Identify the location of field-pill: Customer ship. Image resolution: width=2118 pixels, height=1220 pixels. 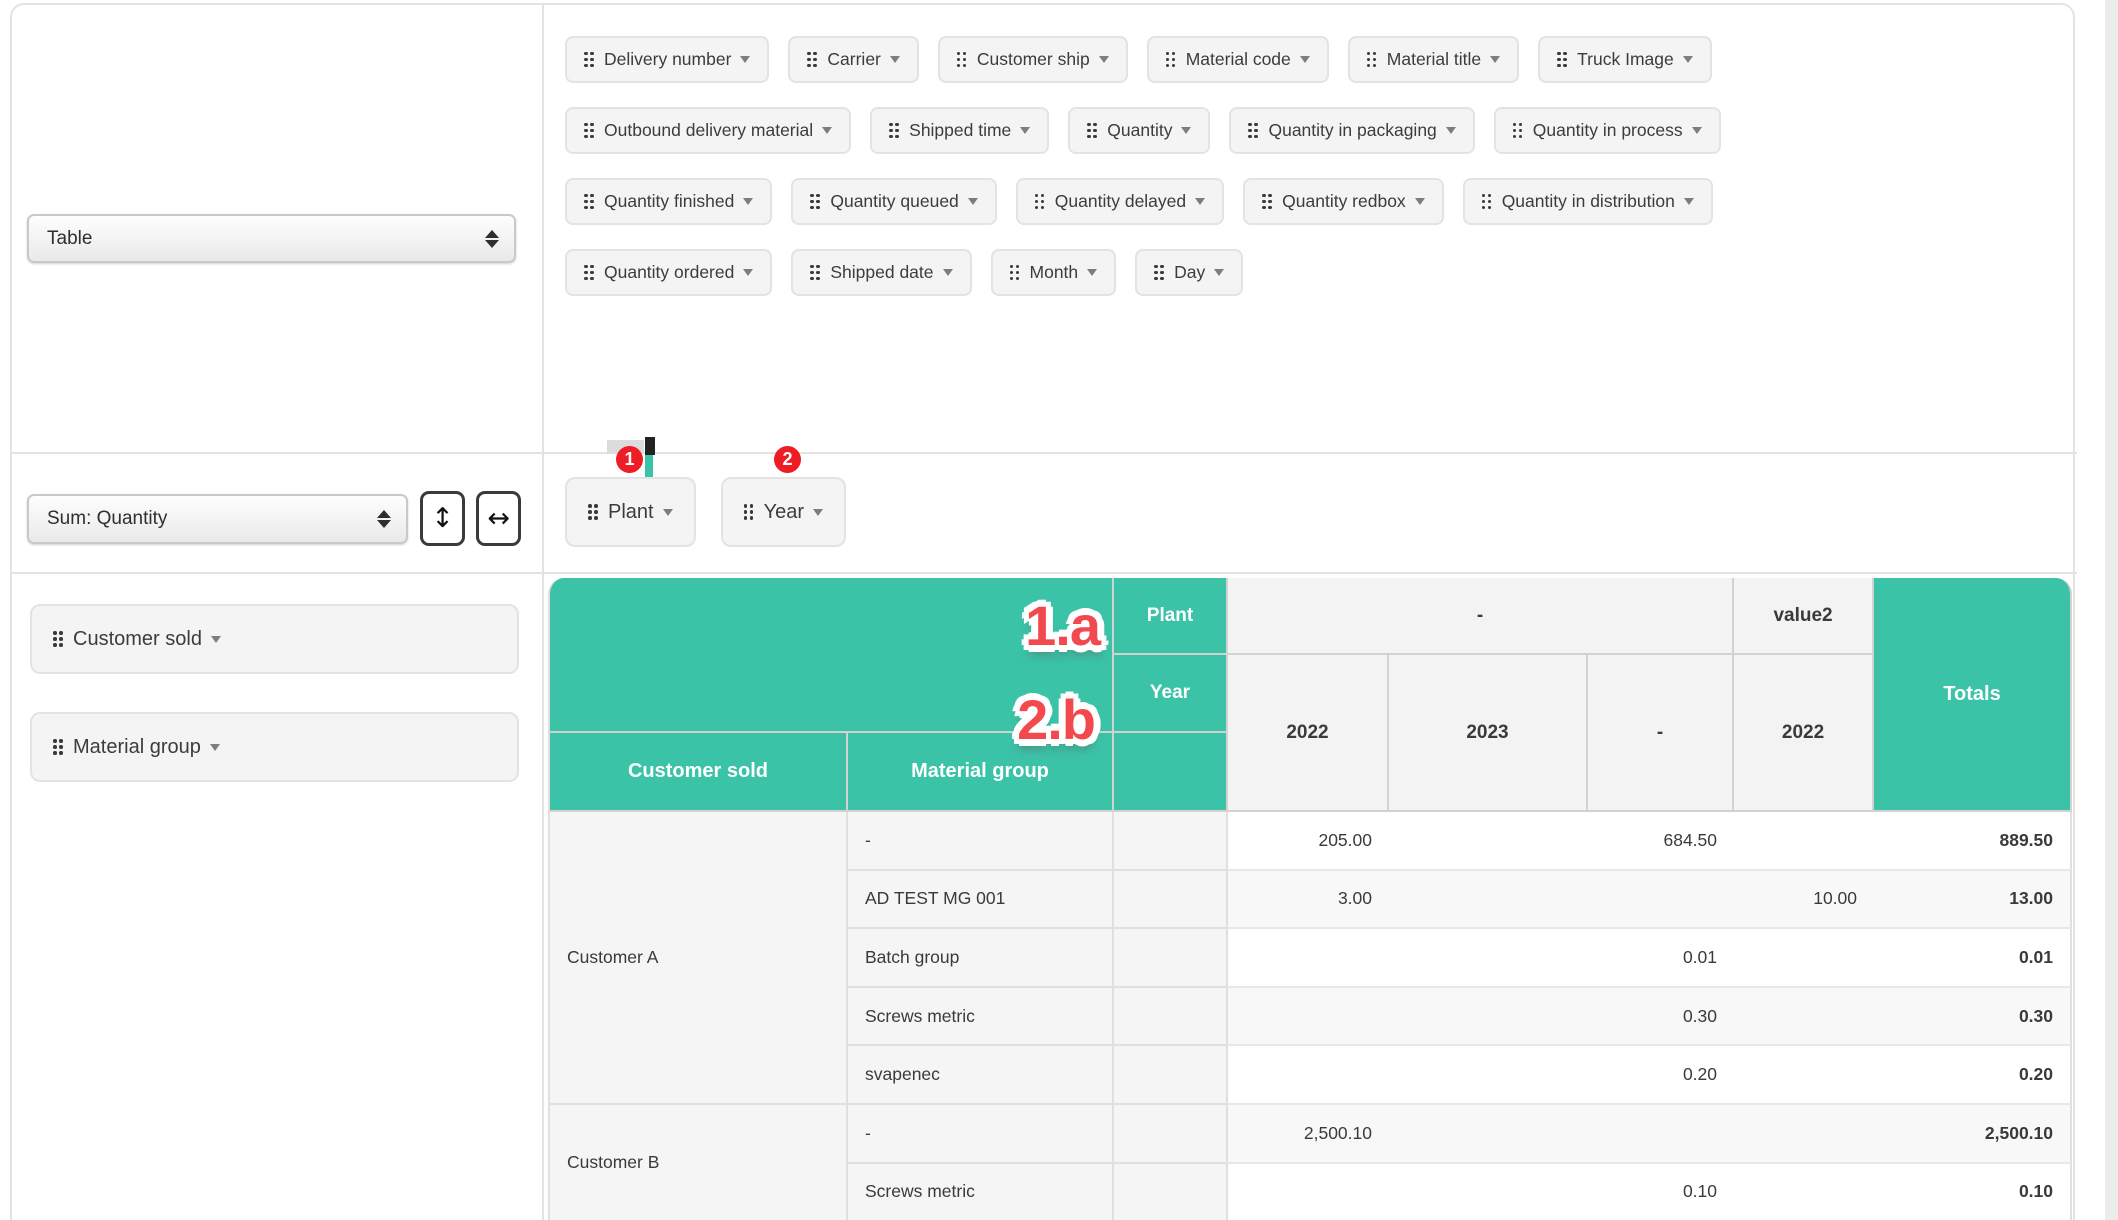
(1032, 59).